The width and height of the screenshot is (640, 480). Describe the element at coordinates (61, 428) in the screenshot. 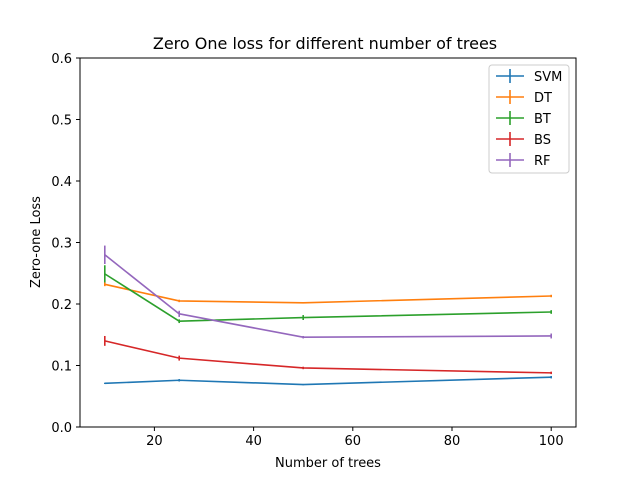

I see `y-tick-label: 0.0` at that location.